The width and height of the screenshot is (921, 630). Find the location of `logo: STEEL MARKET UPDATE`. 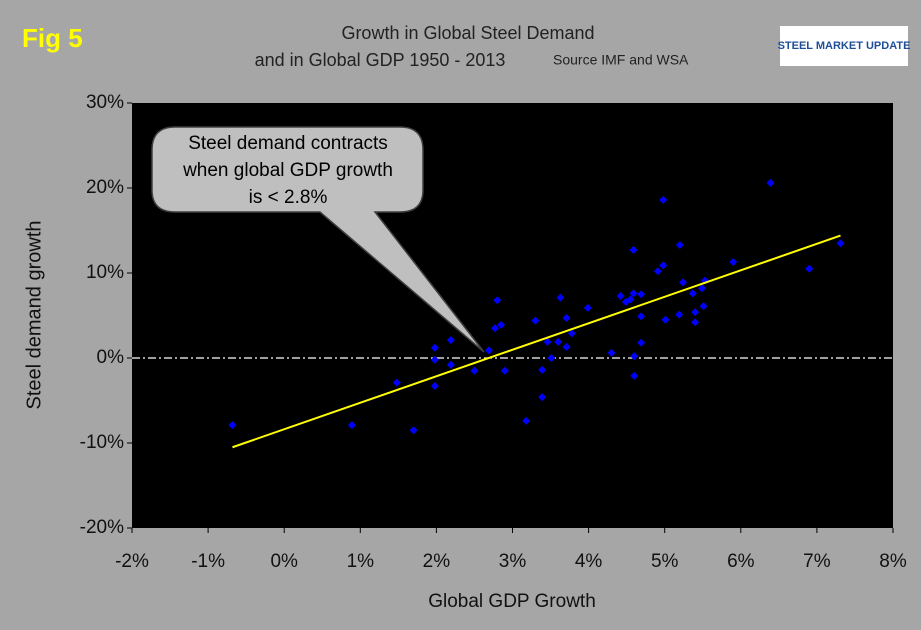

logo: STEEL MARKET UPDATE is located at coordinates (844, 46).